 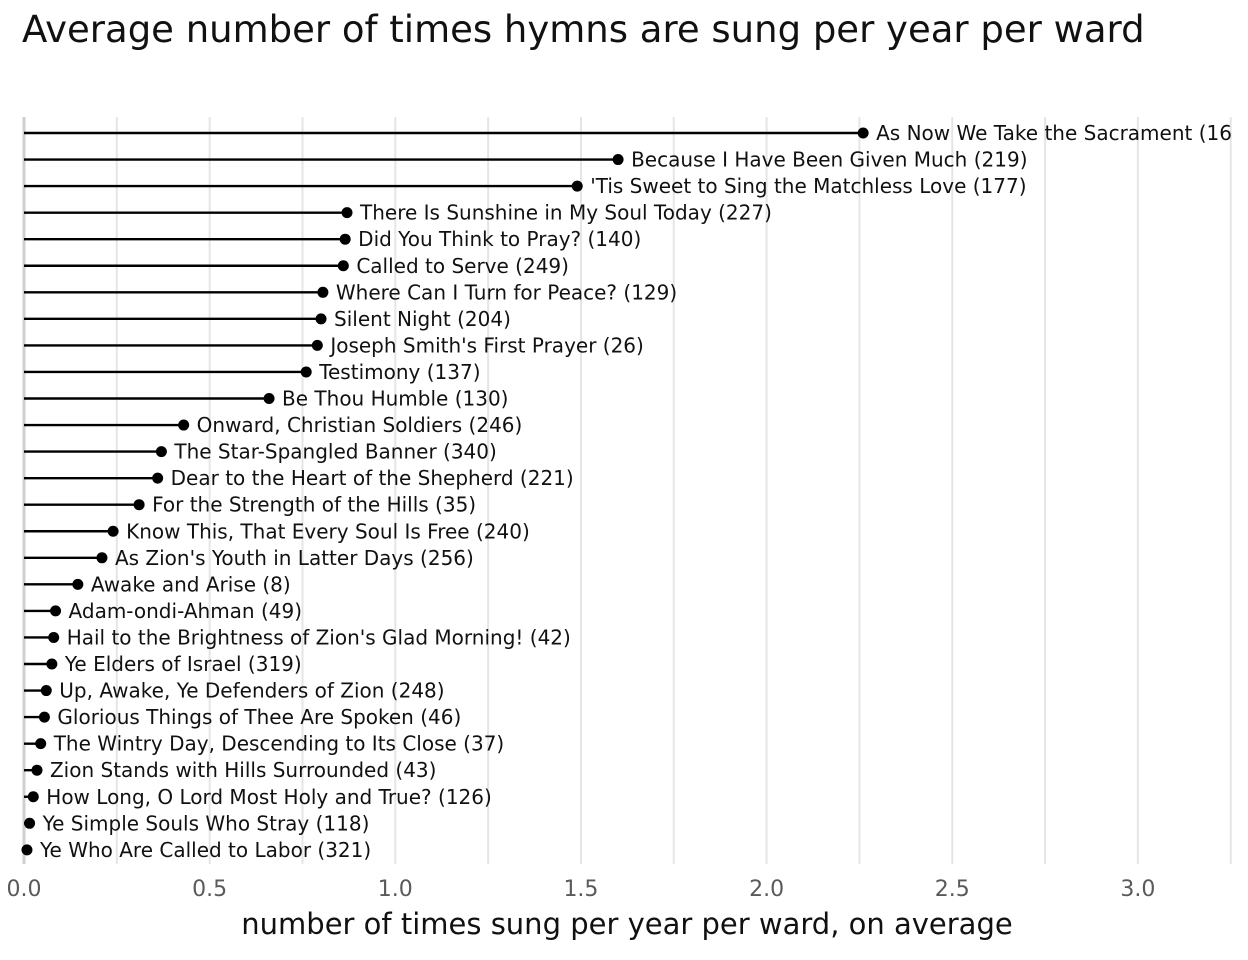 I want to click on hymn-label: Ye Who Are Called to Labor (321), so click(x=205, y=850).